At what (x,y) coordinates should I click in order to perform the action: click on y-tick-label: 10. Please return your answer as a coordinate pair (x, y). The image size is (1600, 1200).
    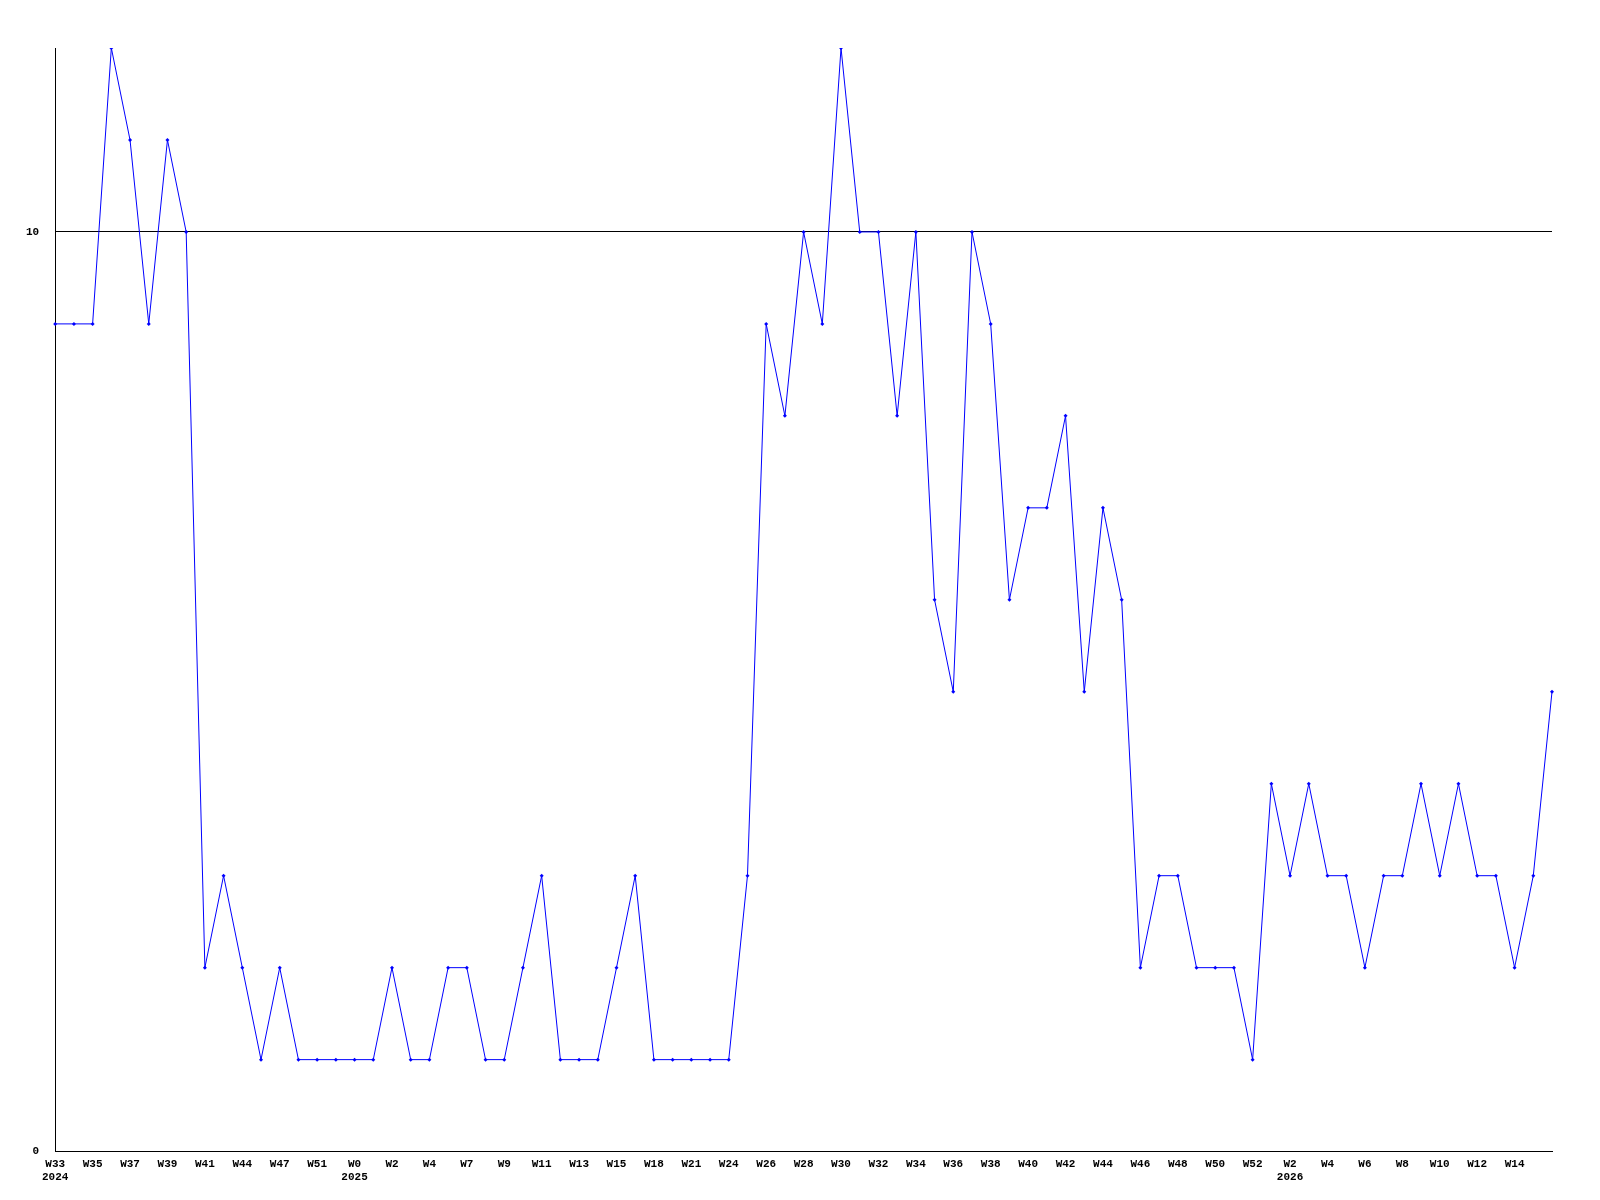
    Looking at the image, I should click on (33, 231).